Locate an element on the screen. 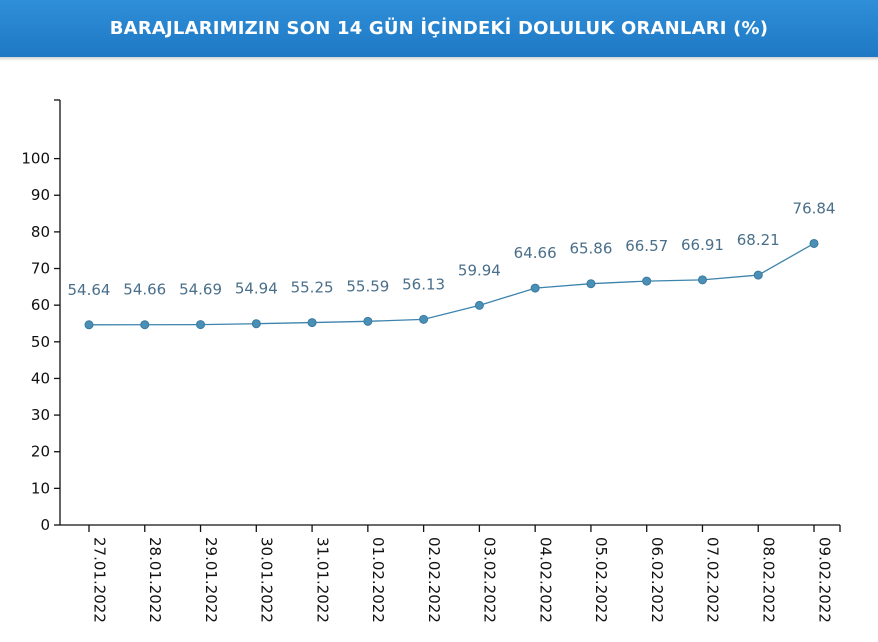  data-label: 68.21 is located at coordinates (758, 240).